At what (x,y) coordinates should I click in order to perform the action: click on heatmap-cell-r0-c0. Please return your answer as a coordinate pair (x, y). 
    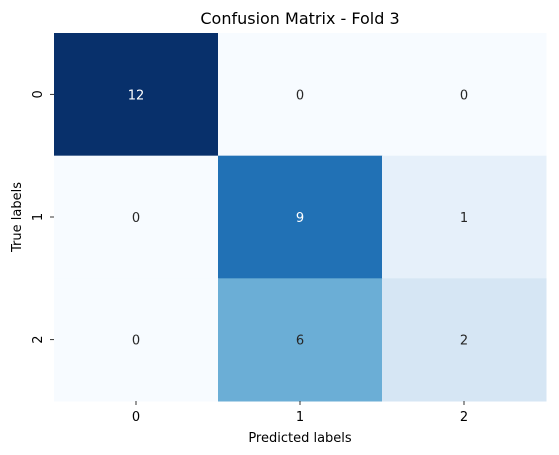
    Looking at the image, I should click on (136, 95).